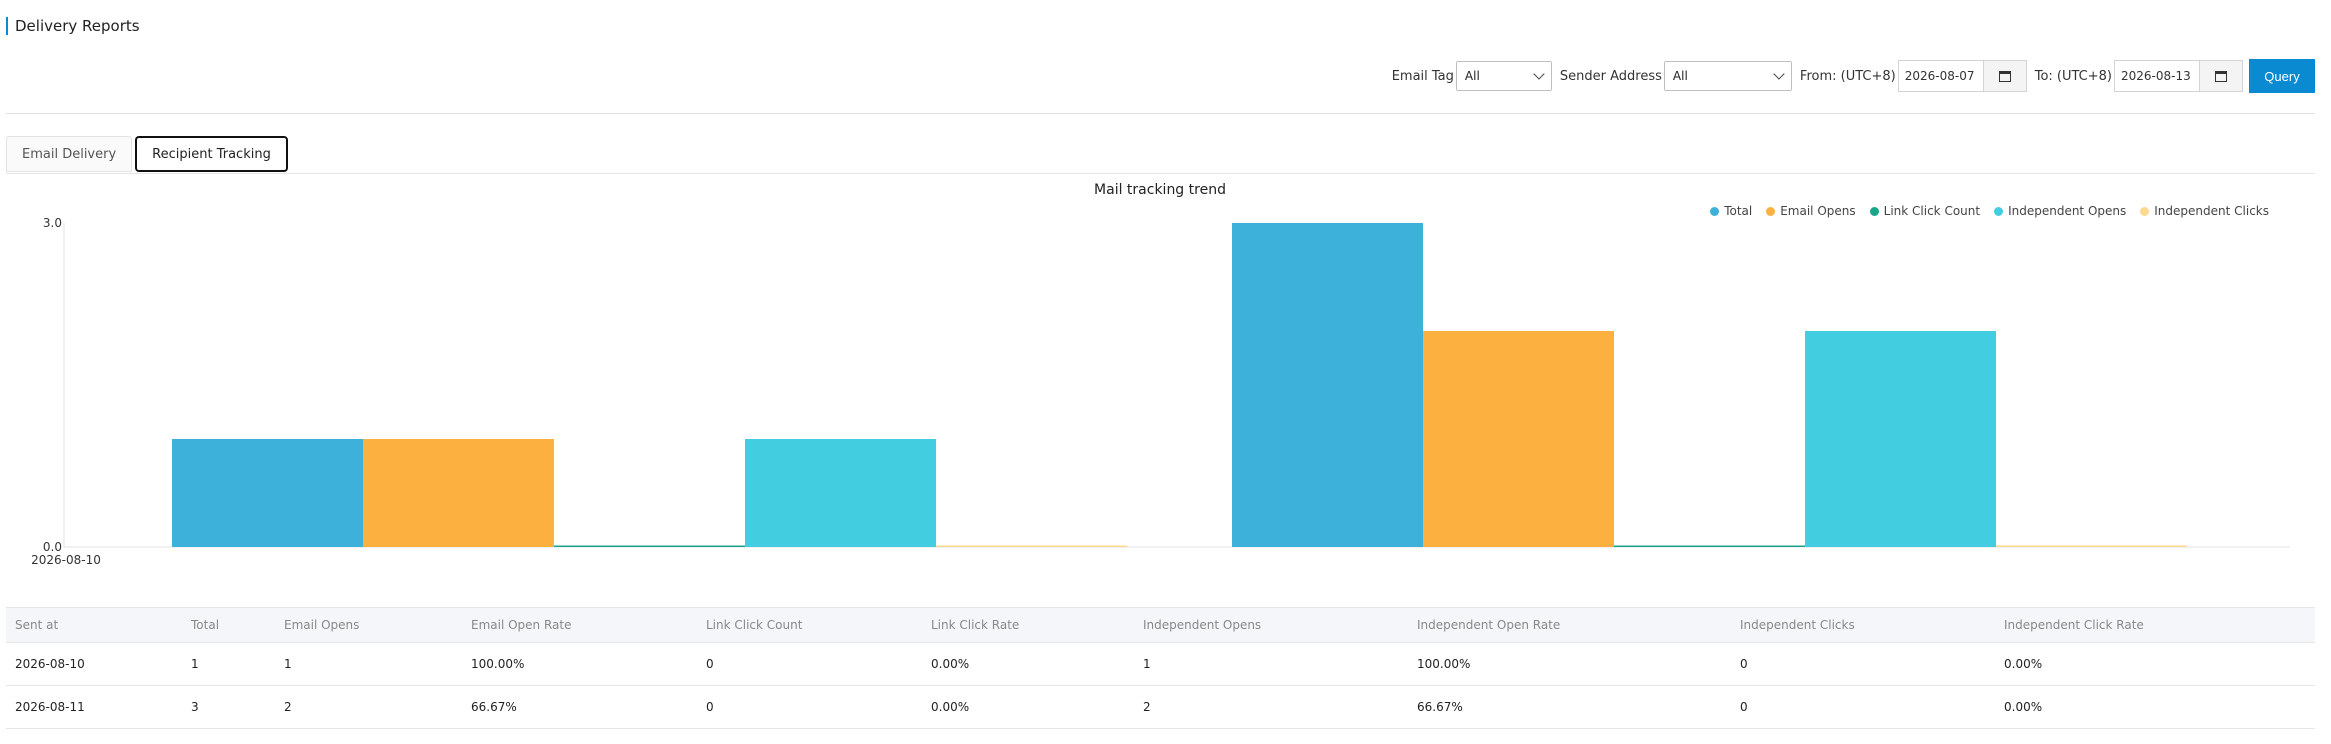  I want to click on column-header: Link Click Count, so click(754, 625).